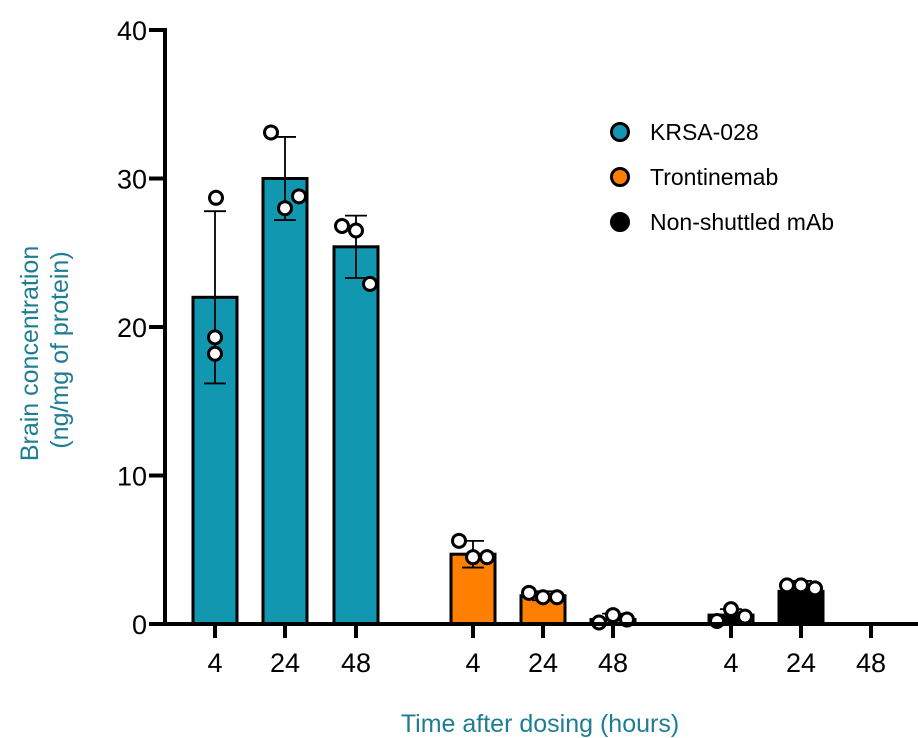 The height and width of the screenshot is (738, 918). What do you see at coordinates (540, 724) in the screenshot?
I see `x-axis-title: Time after dosing (hours)` at bounding box center [540, 724].